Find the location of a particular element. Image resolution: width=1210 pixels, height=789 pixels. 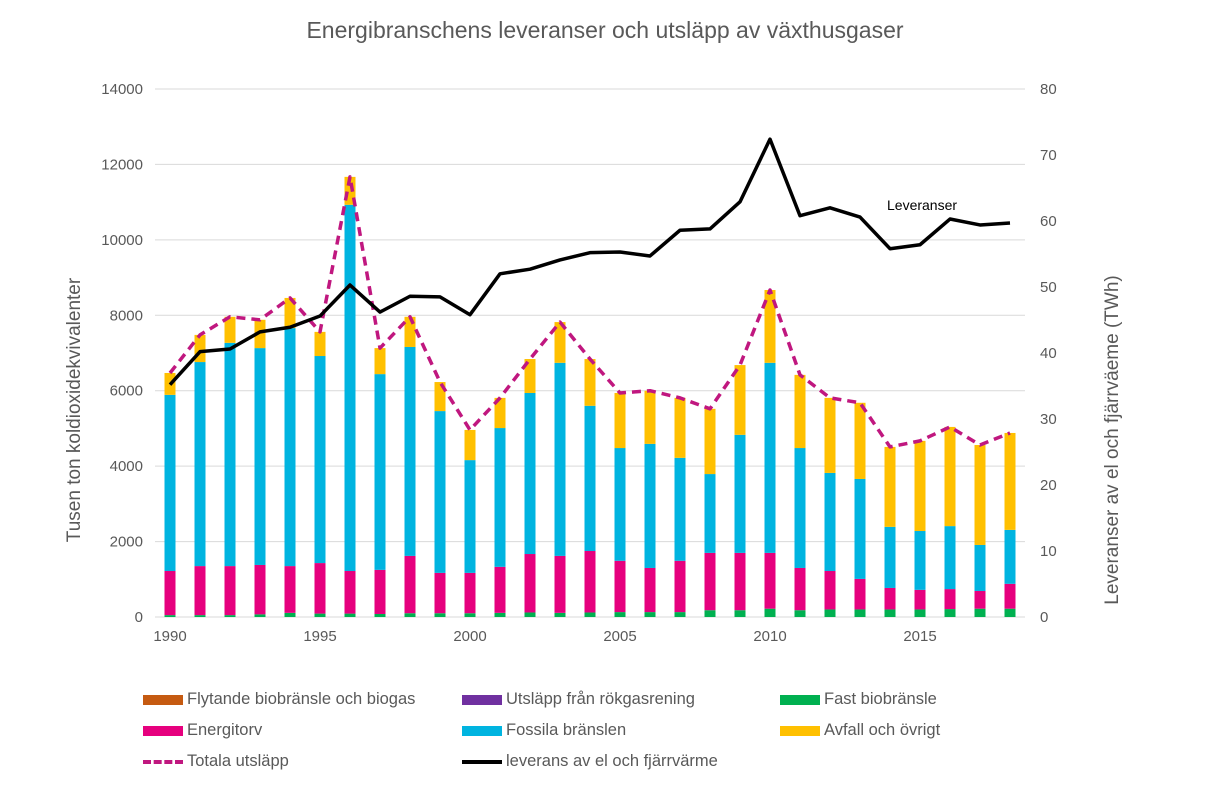

legend-item-leverans: leverans av el och fjärrvärme is located at coordinates (590, 761).